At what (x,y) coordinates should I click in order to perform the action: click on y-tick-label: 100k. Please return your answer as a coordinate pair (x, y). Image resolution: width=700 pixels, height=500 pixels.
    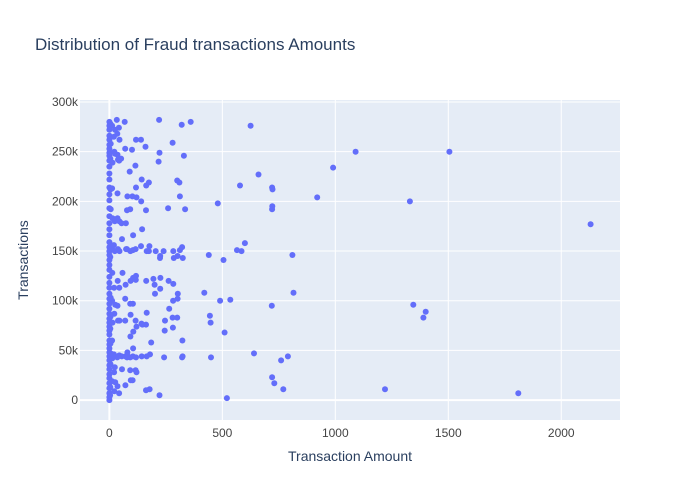
    Looking at the image, I should click on (65, 301).